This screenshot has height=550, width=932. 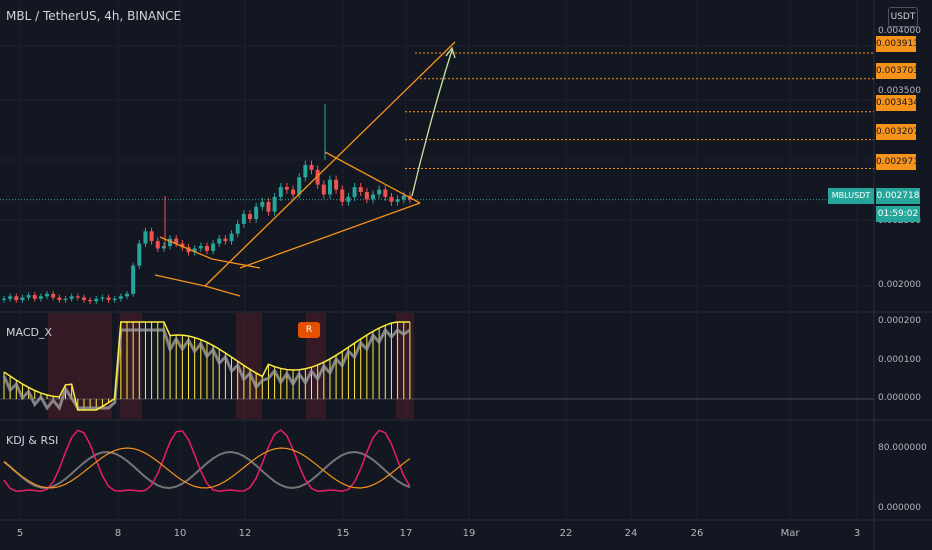 I want to click on macd-tick: 0.000200, so click(x=899, y=321).